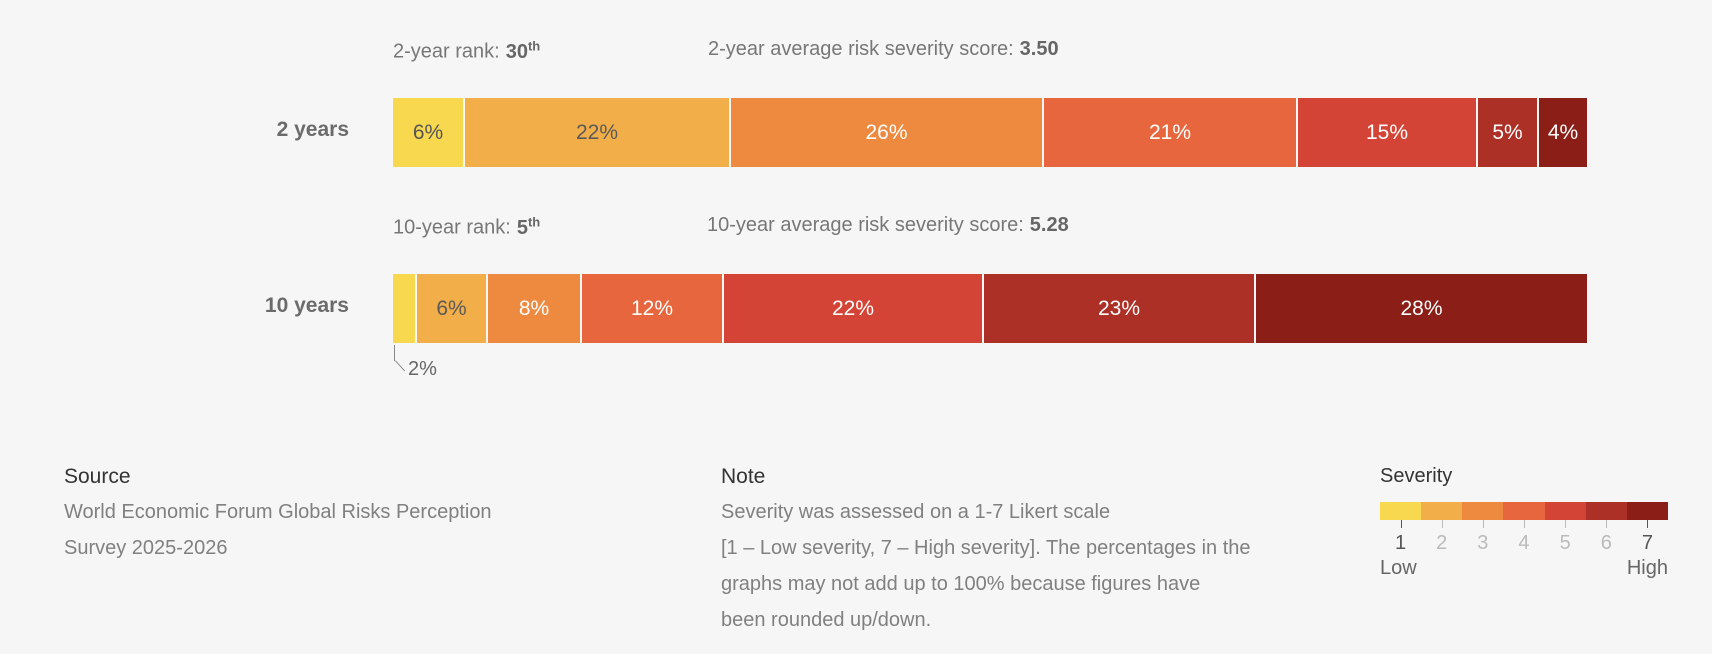  I want to click on legend-high: High, so click(1647, 568).